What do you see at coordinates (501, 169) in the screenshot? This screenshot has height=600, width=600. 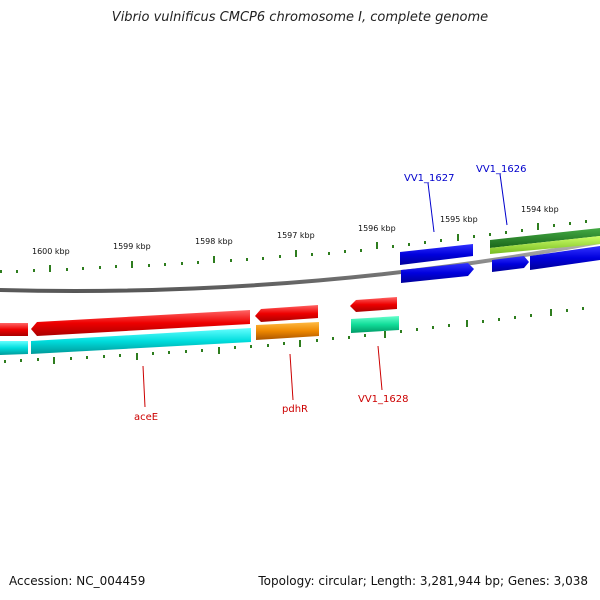 I see `gene-label-vv1-1626: VV1_1626` at bounding box center [501, 169].